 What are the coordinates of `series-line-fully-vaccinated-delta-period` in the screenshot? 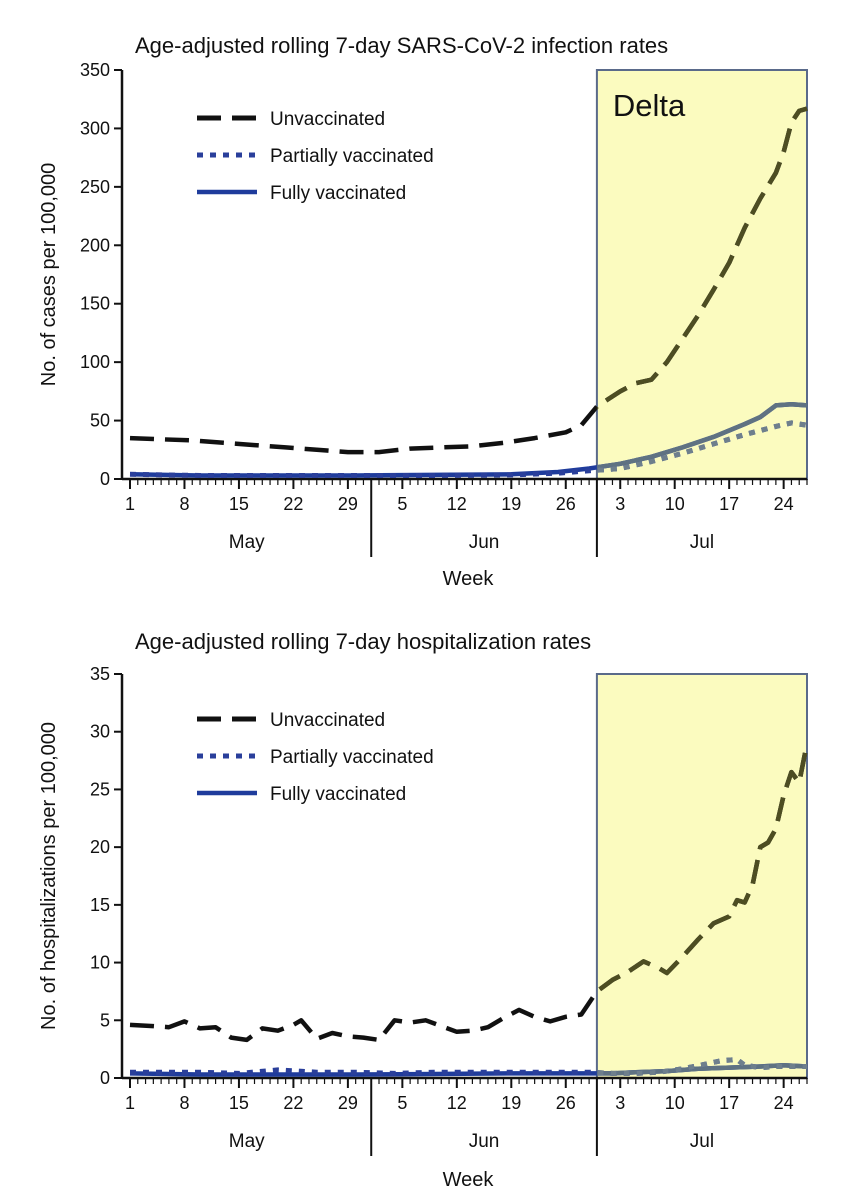 It's located at (702, 435).